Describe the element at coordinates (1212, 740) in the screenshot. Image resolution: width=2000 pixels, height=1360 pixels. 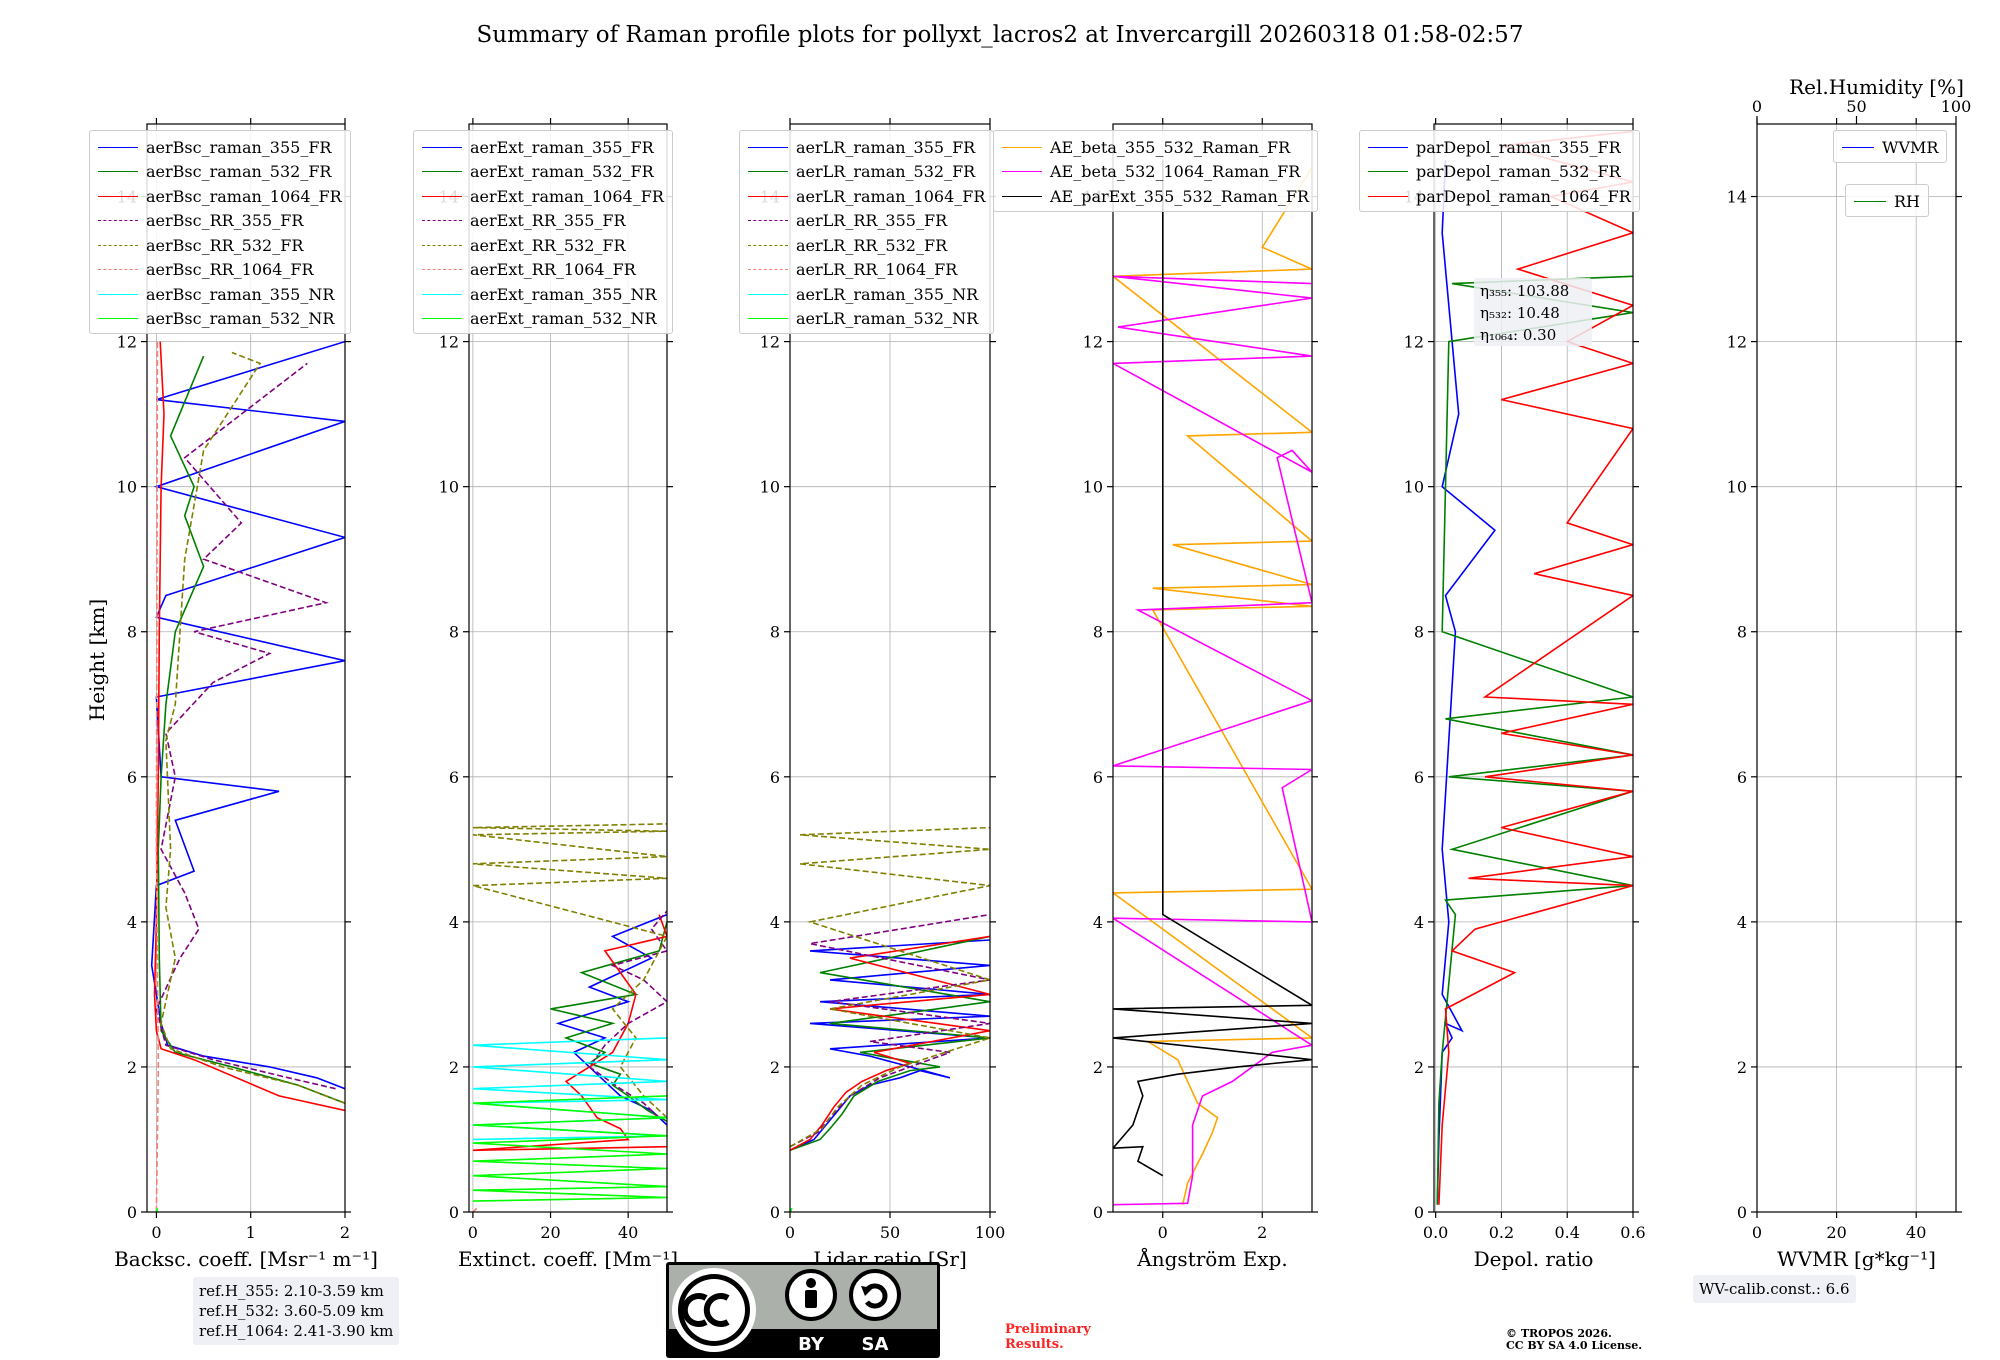
I see `series-line-AE_beta_532_1064_Raman_FR` at that location.